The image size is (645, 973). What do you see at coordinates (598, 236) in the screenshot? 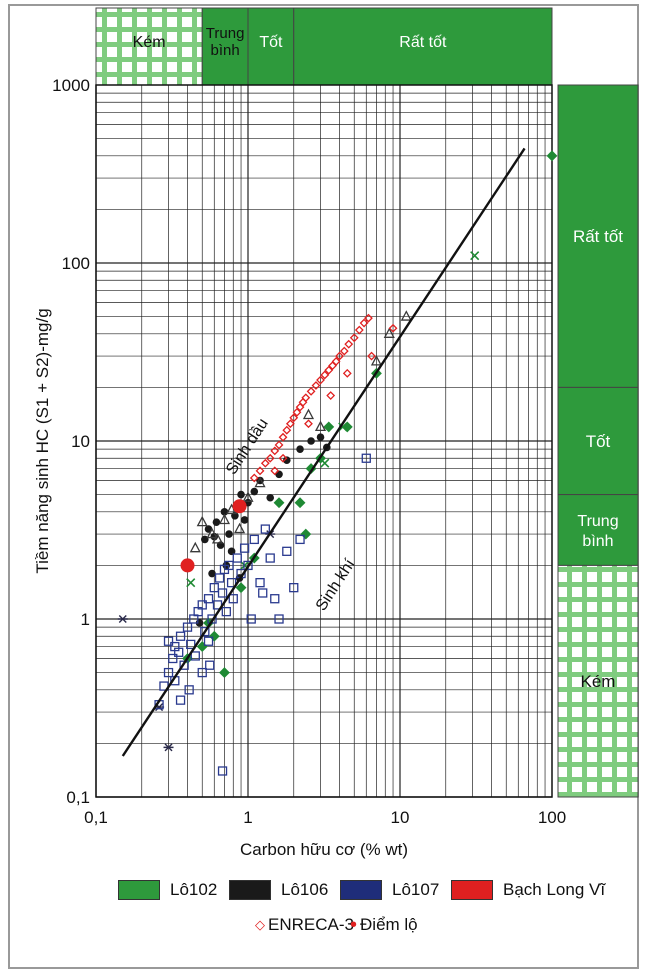
I see `right-scale-label: Rất tốt` at bounding box center [598, 236].